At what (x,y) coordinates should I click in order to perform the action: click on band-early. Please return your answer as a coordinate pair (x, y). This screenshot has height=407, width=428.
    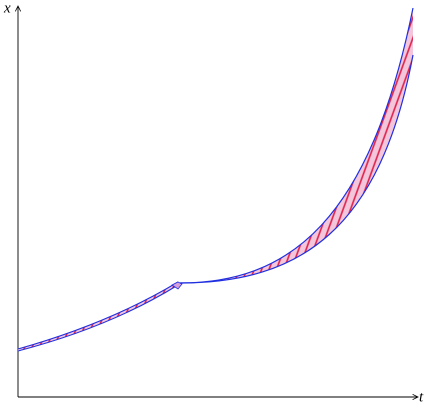
    Looking at the image, I should click on (98, 316).